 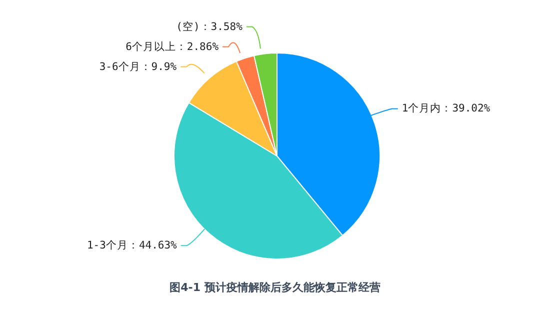 I want to click on slice-label: 6个月以上：2.86%, so click(x=173, y=46).